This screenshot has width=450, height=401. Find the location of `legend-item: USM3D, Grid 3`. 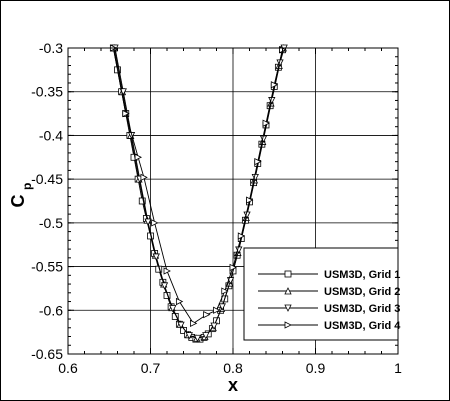

legend-item: USM3D, Grid 3 is located at coordinates (329, 309).